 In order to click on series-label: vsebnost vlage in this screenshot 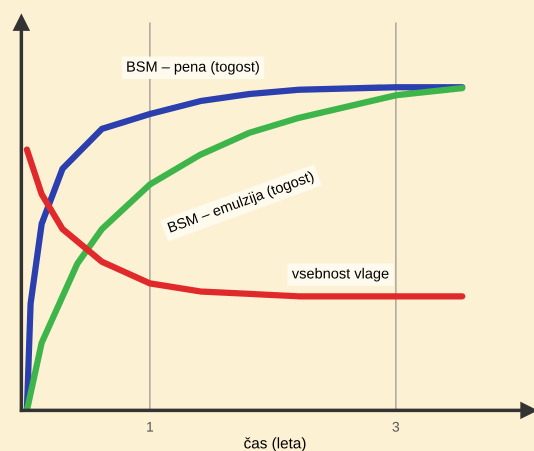, I will do `click(340, 275)`.